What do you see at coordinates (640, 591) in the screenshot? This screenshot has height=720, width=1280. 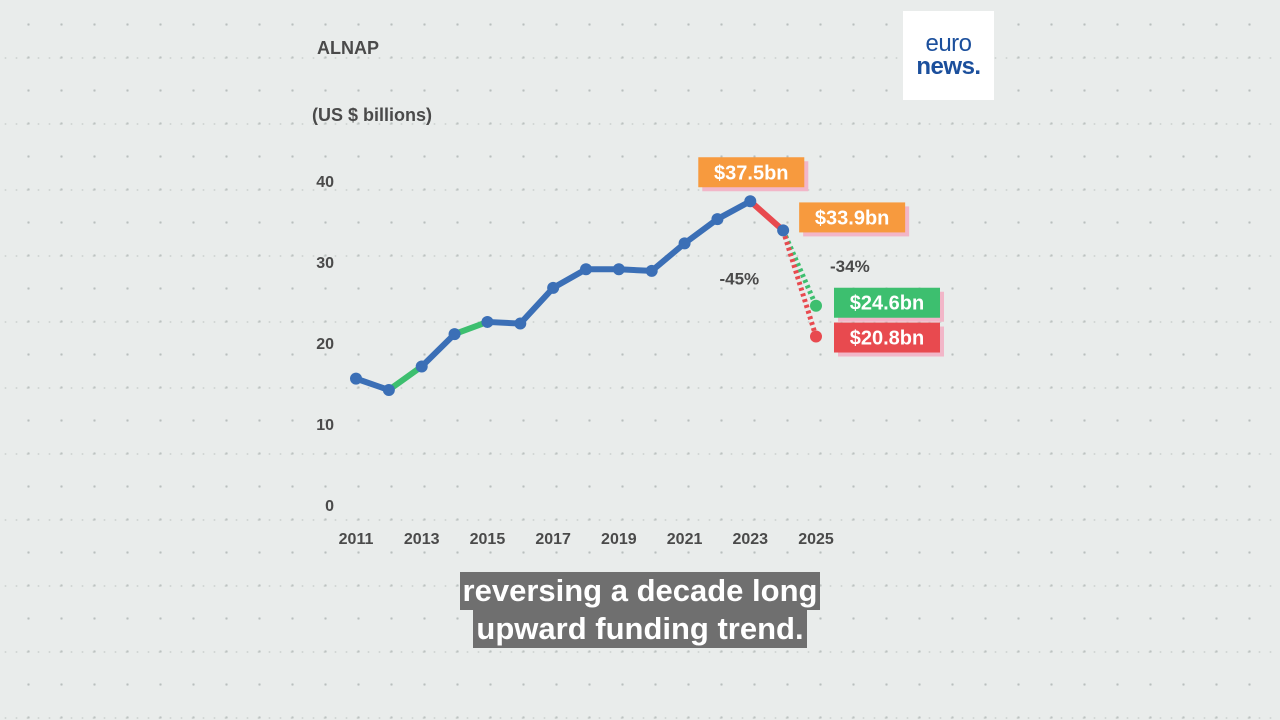 I see `caption-line-1: reversing a decade long` at bounding box center [640, 591].